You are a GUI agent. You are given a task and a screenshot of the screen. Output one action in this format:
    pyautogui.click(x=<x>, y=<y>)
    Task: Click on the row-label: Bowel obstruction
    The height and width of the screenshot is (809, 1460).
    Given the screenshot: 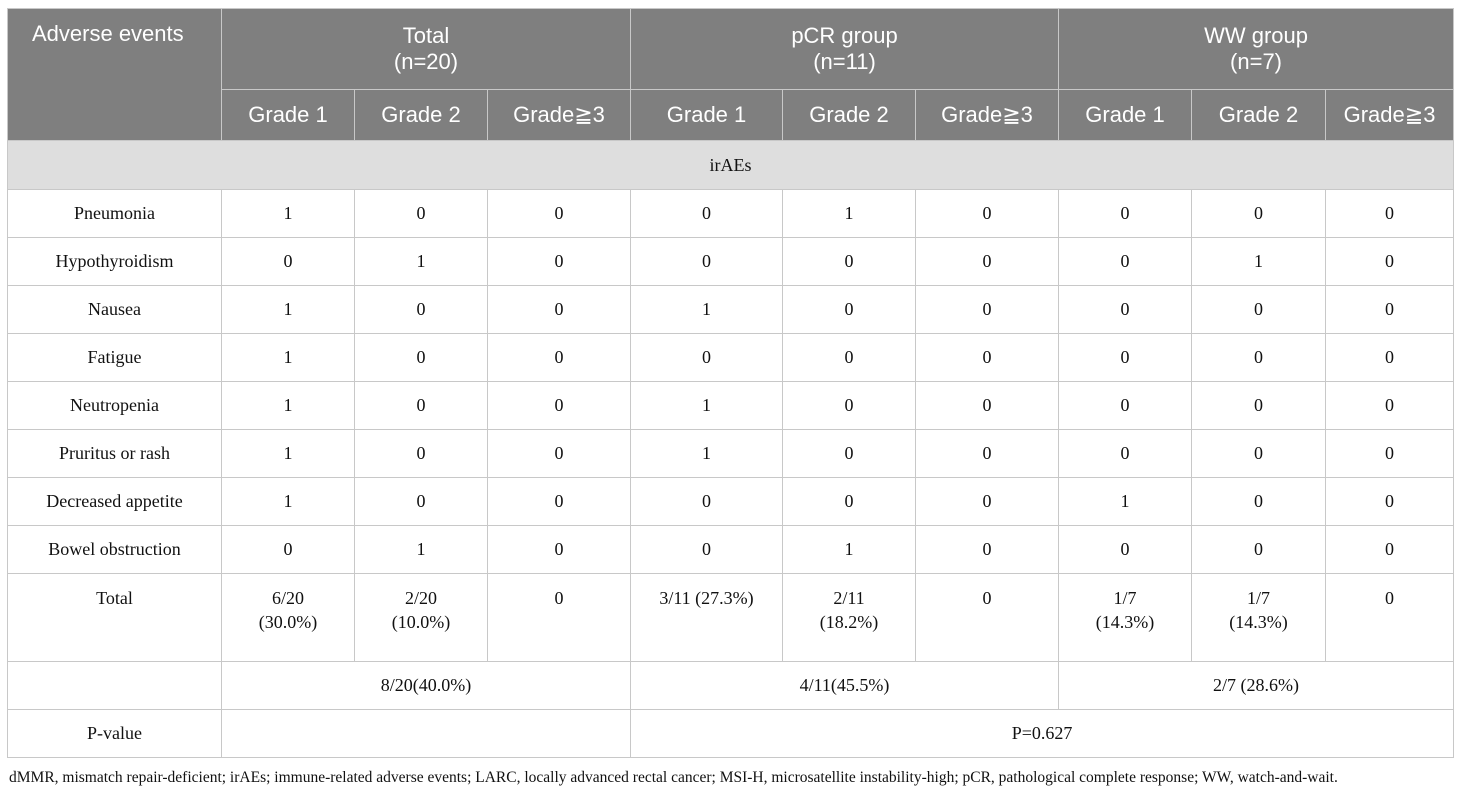 What is the action you would take?
    pyautogui.click(x=114, y=549)
    